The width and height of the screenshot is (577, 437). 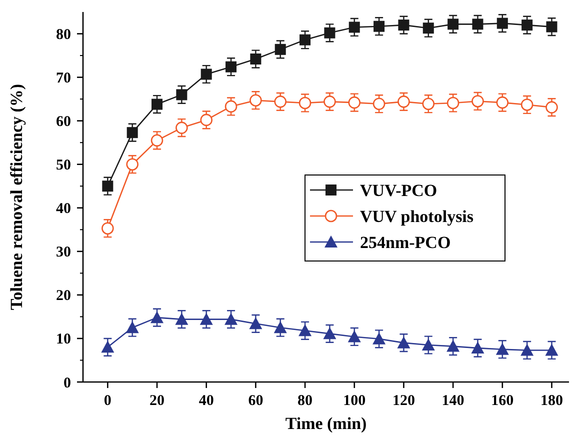 I want to click on x-tick-label: 180, so click(x=551, y=401).